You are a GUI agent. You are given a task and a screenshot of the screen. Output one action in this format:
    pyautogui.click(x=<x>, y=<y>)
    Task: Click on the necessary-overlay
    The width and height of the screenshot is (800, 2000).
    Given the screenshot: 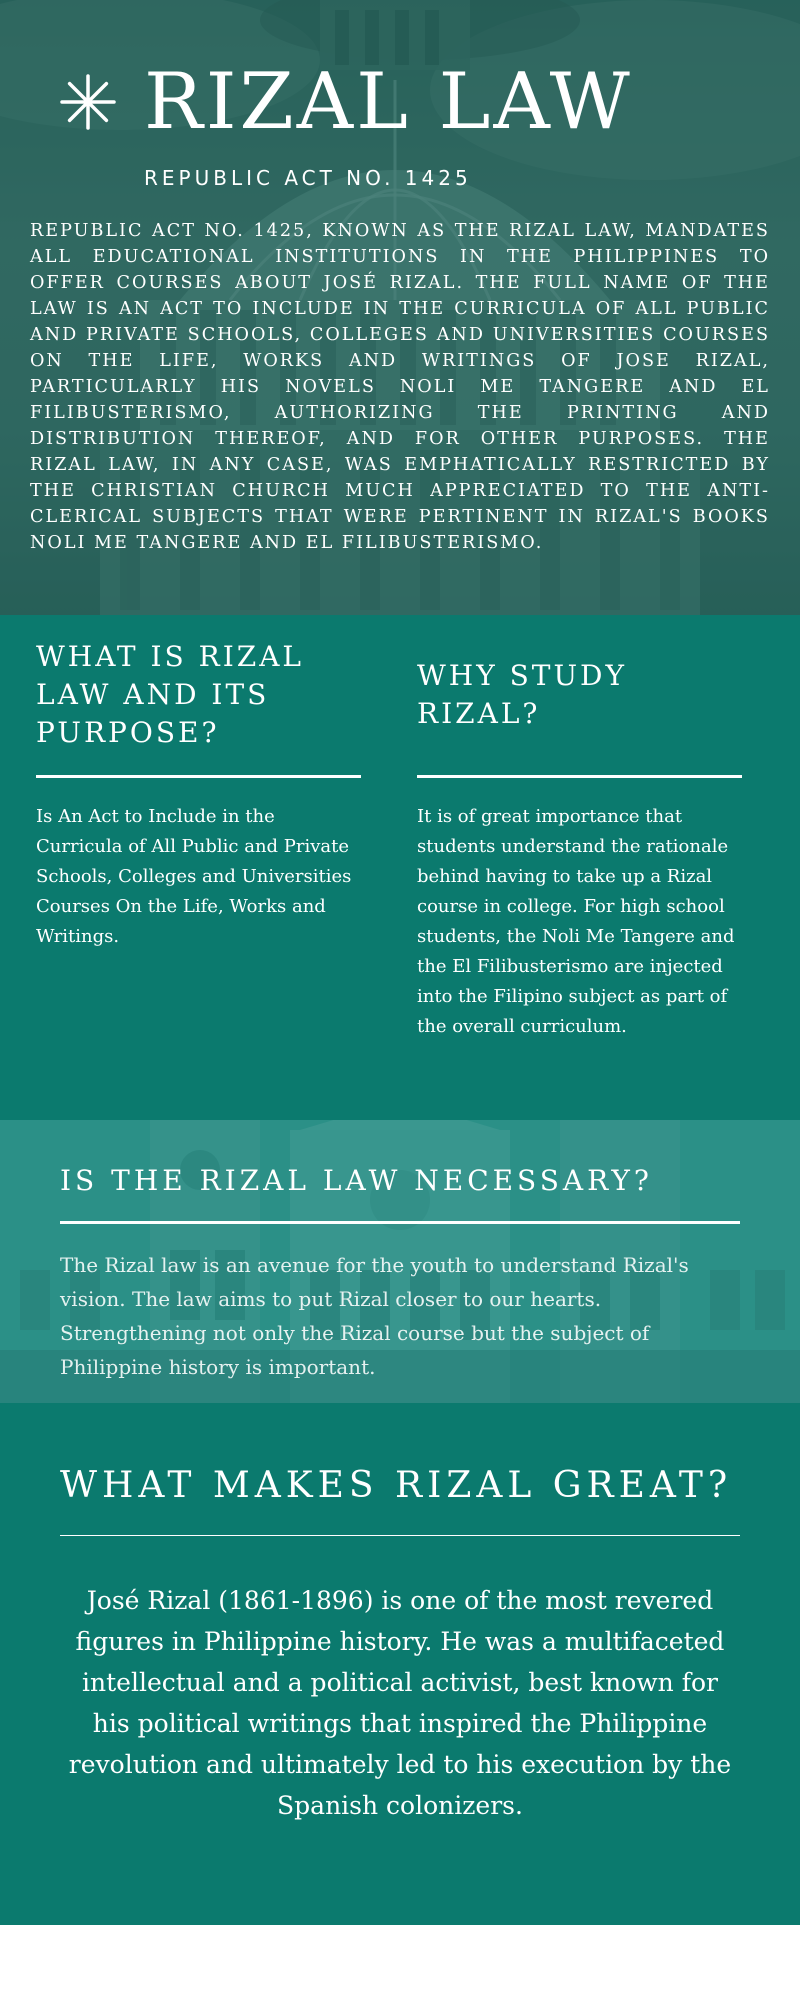 What is the action you would take?
    pyautogui.click(x=400, y=1261)
    